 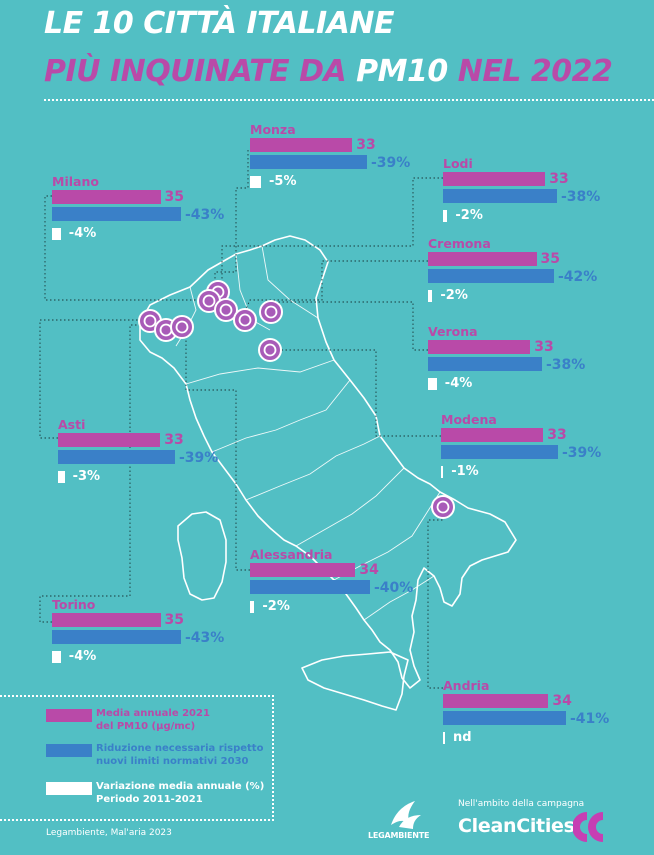 I want to click on bar-variazione-andria, so click(x=444, y=738).